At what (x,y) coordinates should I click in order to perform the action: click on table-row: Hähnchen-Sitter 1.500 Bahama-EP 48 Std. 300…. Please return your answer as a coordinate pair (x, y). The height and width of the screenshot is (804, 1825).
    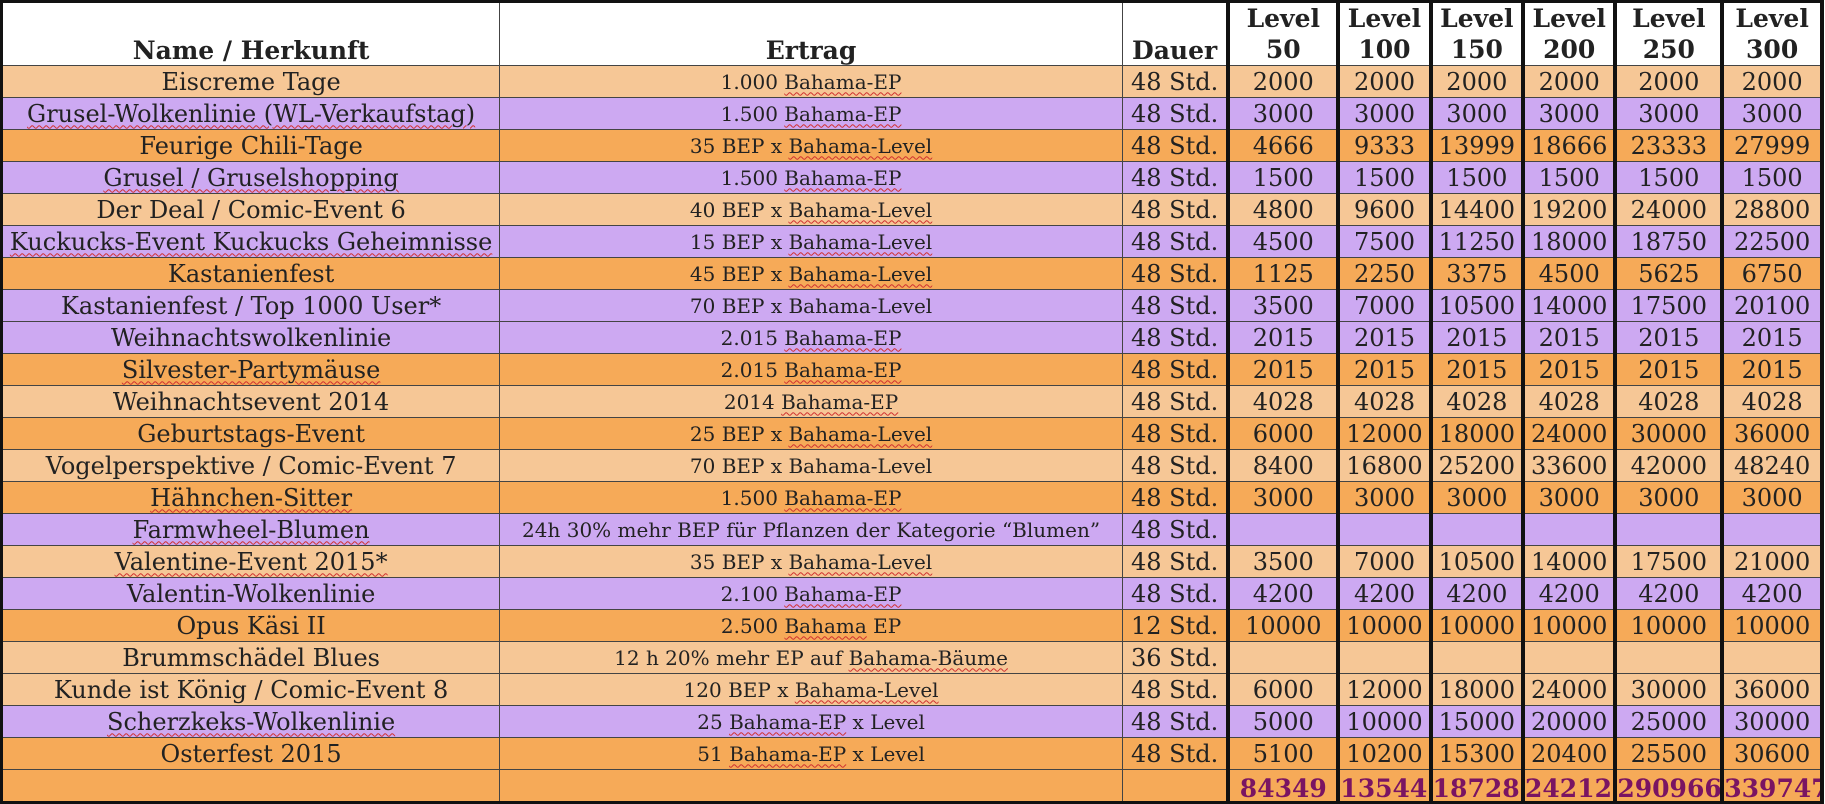
    Looking at the image, I should click on (912, 497).